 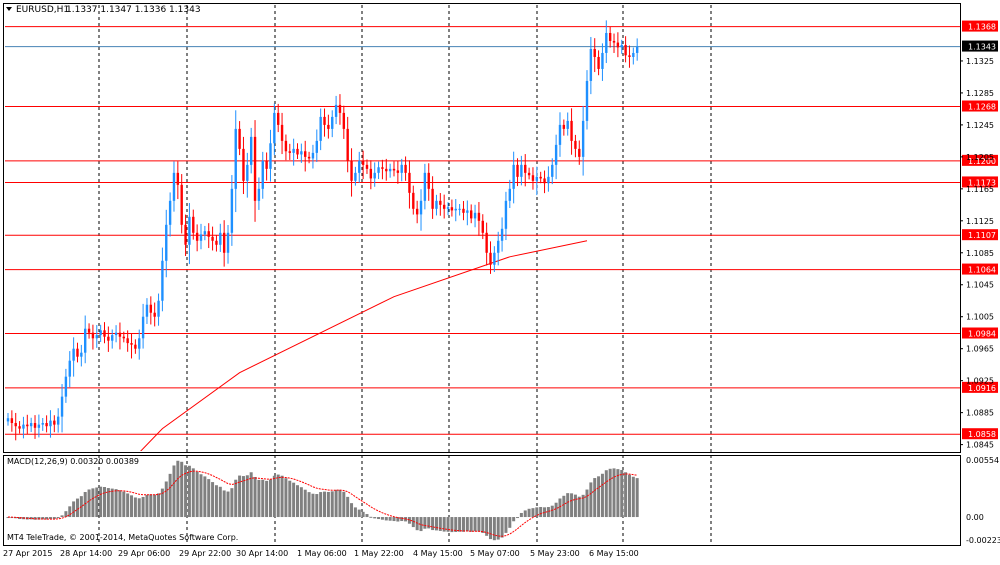 I want to click on price-tick-label: 1.1125, so click(x=980, y=221).